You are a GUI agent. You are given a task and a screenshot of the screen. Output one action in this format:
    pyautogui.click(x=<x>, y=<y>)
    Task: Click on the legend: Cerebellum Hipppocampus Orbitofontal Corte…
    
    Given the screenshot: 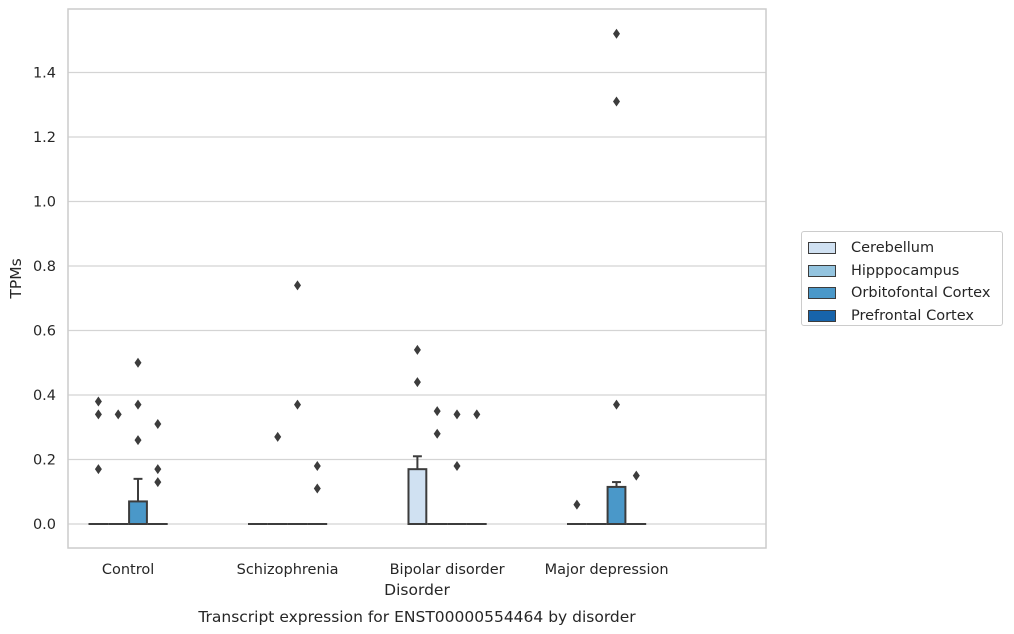 What is the action you would take?
    pyautogui.click(x=902, y=278)
    